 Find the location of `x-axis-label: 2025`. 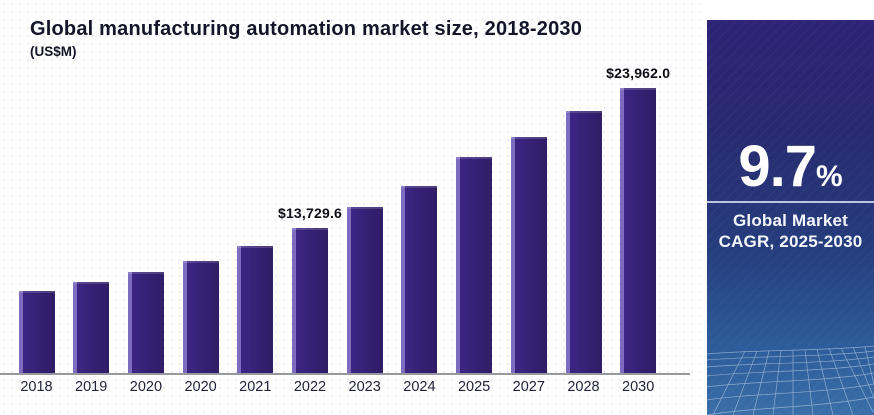

x-axis-label: 2025 is located at coordinates (474, 387).